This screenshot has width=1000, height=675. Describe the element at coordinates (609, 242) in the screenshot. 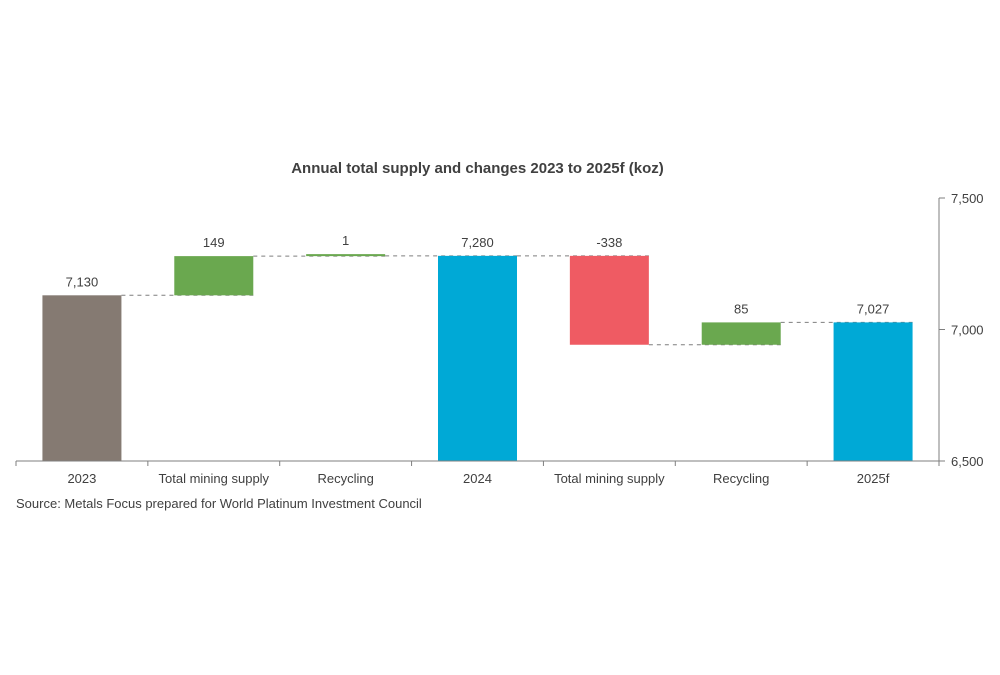

I see `data-label: -338` at that location.